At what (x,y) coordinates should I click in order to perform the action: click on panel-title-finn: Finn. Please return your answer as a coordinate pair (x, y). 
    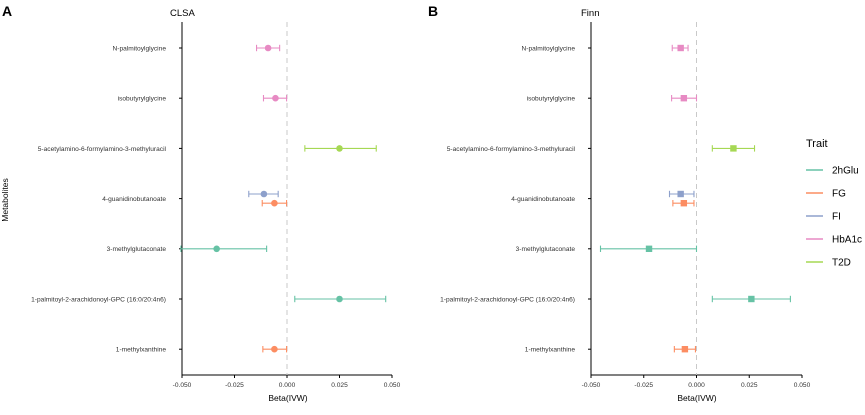
    Looking at the image, I should click on (590, 13).